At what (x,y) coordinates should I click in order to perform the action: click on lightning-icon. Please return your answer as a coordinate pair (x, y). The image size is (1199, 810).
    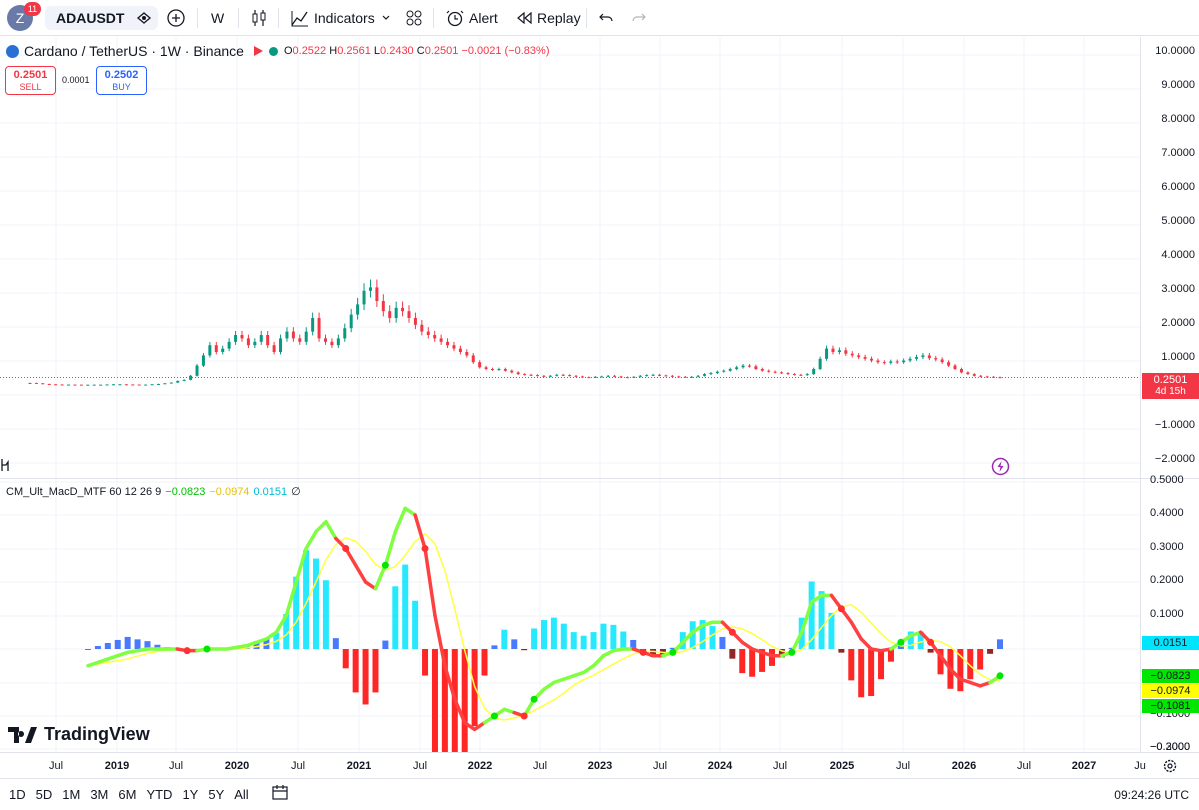
    Looking at the image, I should click on (1000, 469).